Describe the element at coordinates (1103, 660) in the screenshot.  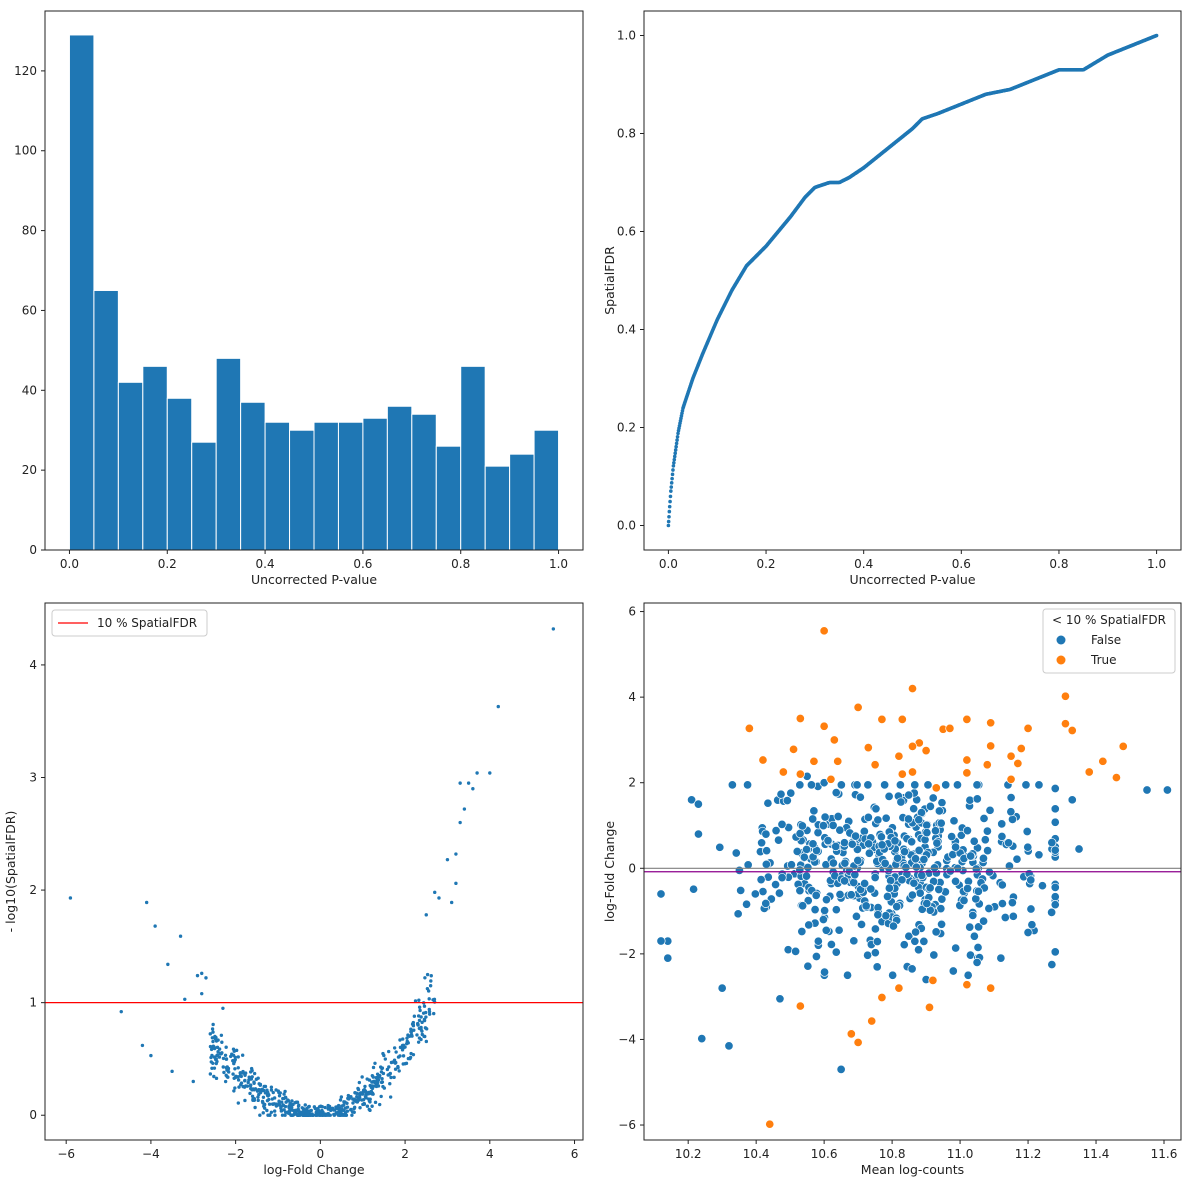
I see `legend-label: True` at that location.